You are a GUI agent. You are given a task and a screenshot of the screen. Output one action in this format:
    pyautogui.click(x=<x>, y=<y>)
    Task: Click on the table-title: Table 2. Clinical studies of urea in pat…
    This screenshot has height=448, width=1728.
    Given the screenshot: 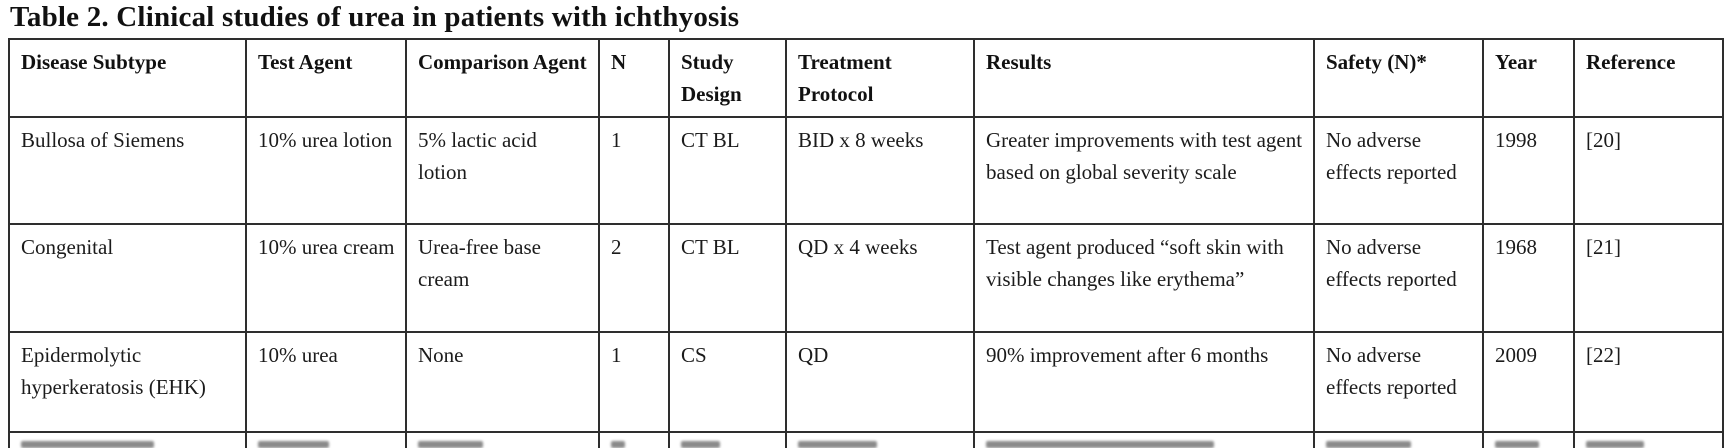 What is the action you would take?
    pyautogui.click(x=375, y=17)
    